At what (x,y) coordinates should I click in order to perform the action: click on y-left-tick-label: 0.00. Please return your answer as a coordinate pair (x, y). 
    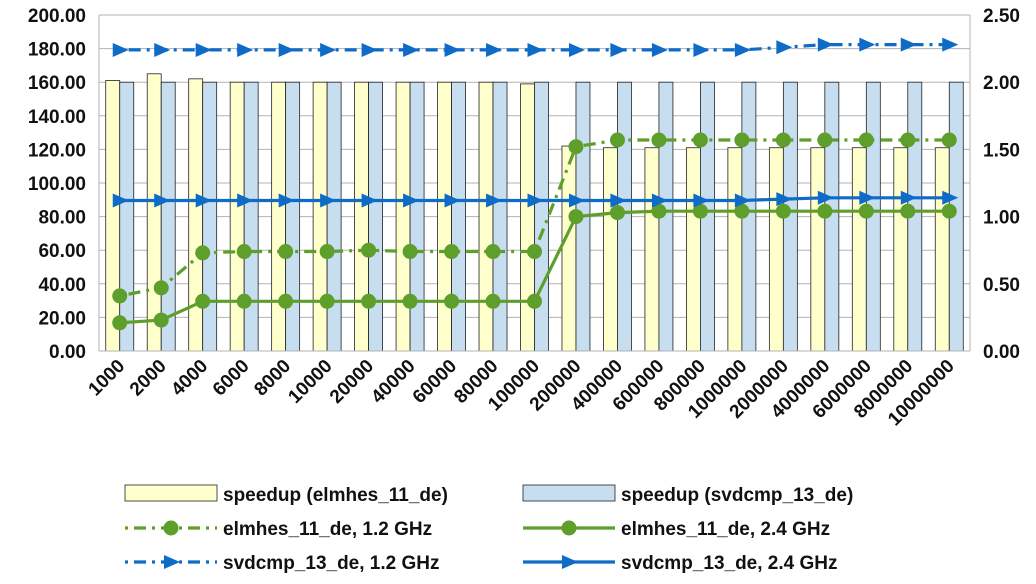
    Looking at the image, I should click on (67, 352).